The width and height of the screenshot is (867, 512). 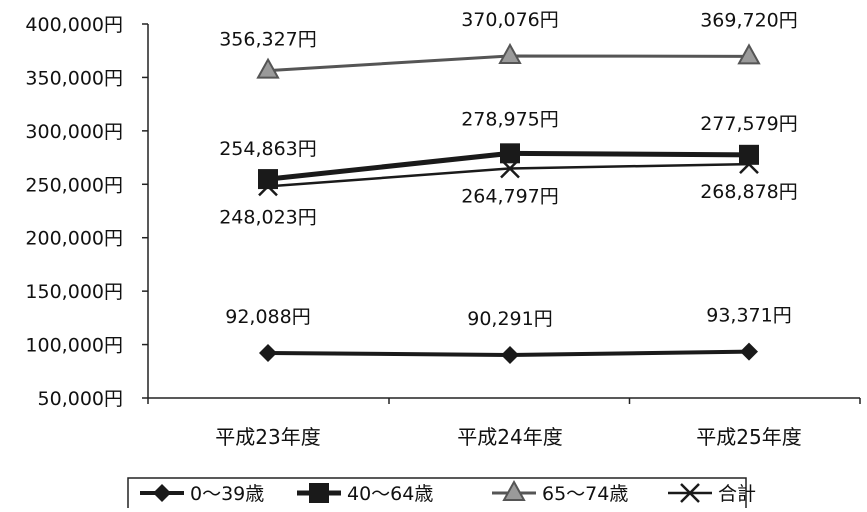 What do you see at coordinates (74, 239) in the screenshot?
I see `y-tick-label: 200,000円` at bounding box center [74, 239].